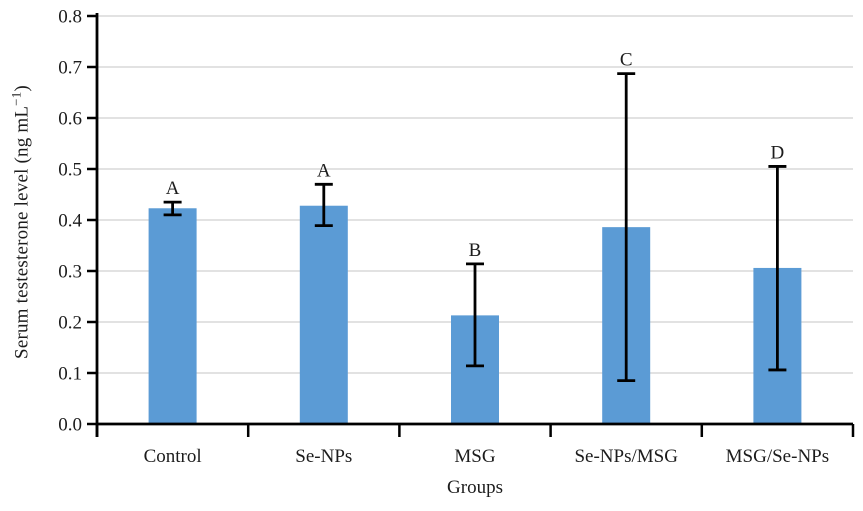 The height and width of the screenshot is (511, 863). Describe the element at coordinates (778, 152) in the screenshot. I see `significance-letter: D` at that location.